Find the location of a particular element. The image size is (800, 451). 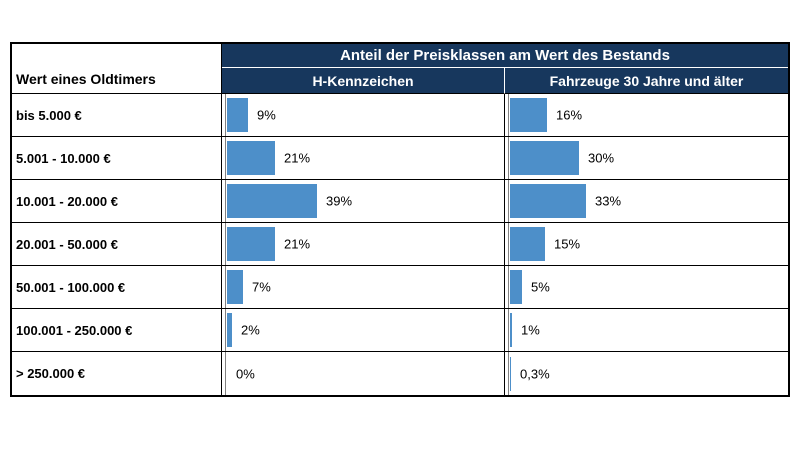

bar-cell-fahrzeuge-30: 33% is located at coordinates (646, 201).